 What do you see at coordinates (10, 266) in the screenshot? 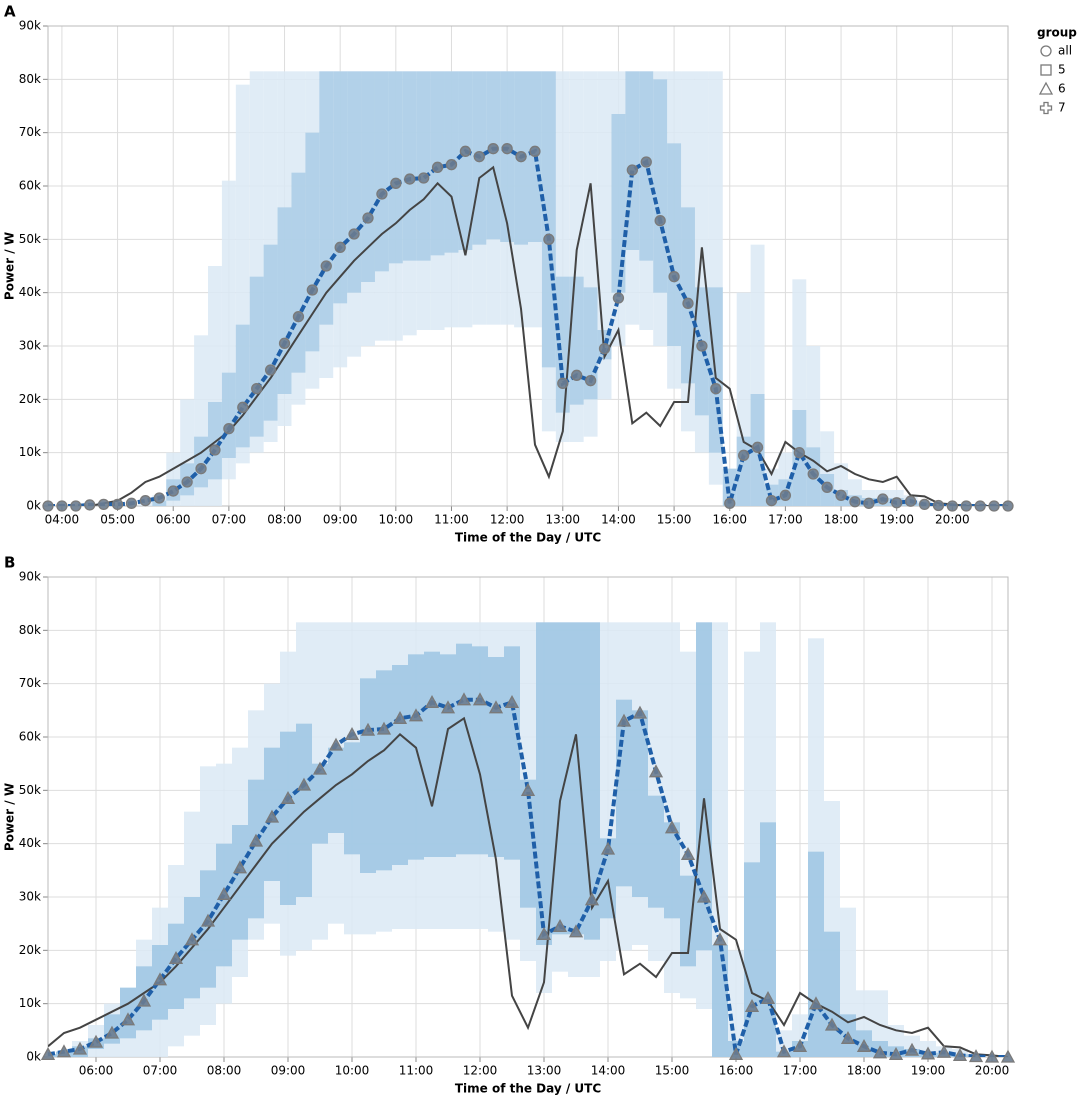
I see `y-axis-title: Power / W` at bounding box center [10, 266].